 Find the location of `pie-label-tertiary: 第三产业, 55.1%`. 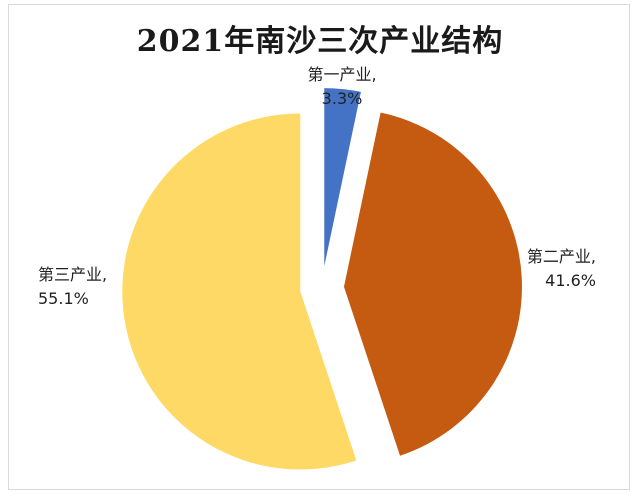

pie-label-tertiary: 第三产业, 55.1% is located at coordinates (72, 286).